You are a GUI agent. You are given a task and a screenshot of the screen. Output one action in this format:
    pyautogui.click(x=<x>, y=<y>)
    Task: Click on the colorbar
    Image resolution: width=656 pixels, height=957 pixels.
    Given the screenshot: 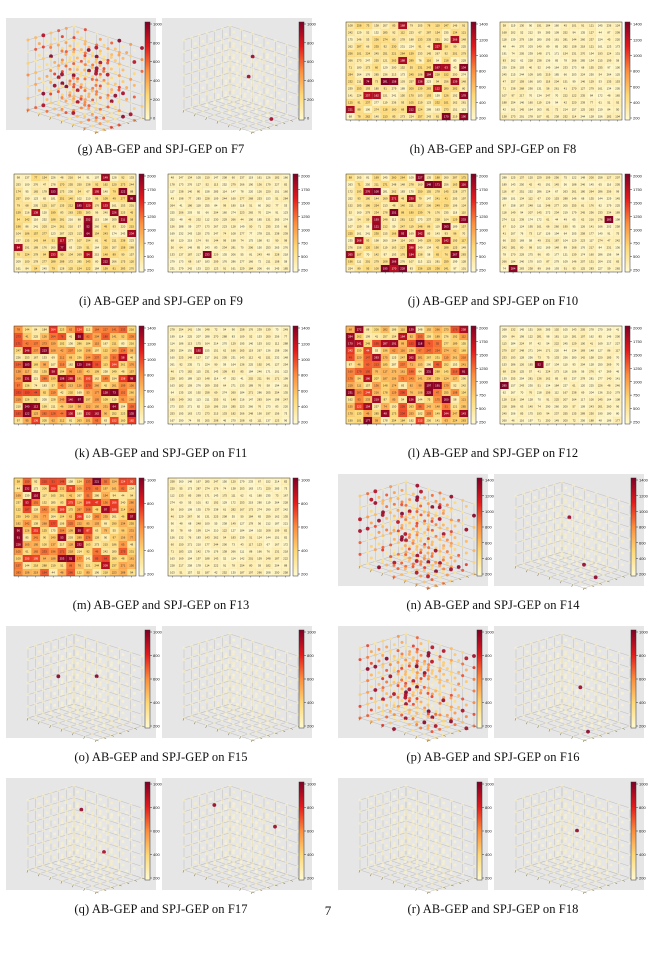 What is the action you would take?
    pyautogui.click(x=633, y=831)
    